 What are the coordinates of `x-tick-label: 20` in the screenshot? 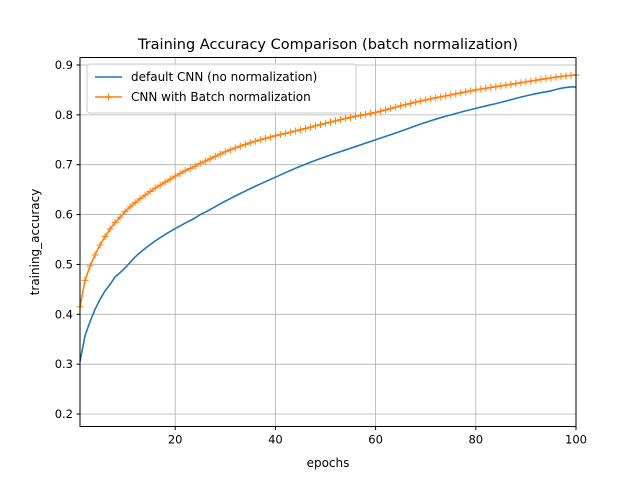 It's located at (175, 440).